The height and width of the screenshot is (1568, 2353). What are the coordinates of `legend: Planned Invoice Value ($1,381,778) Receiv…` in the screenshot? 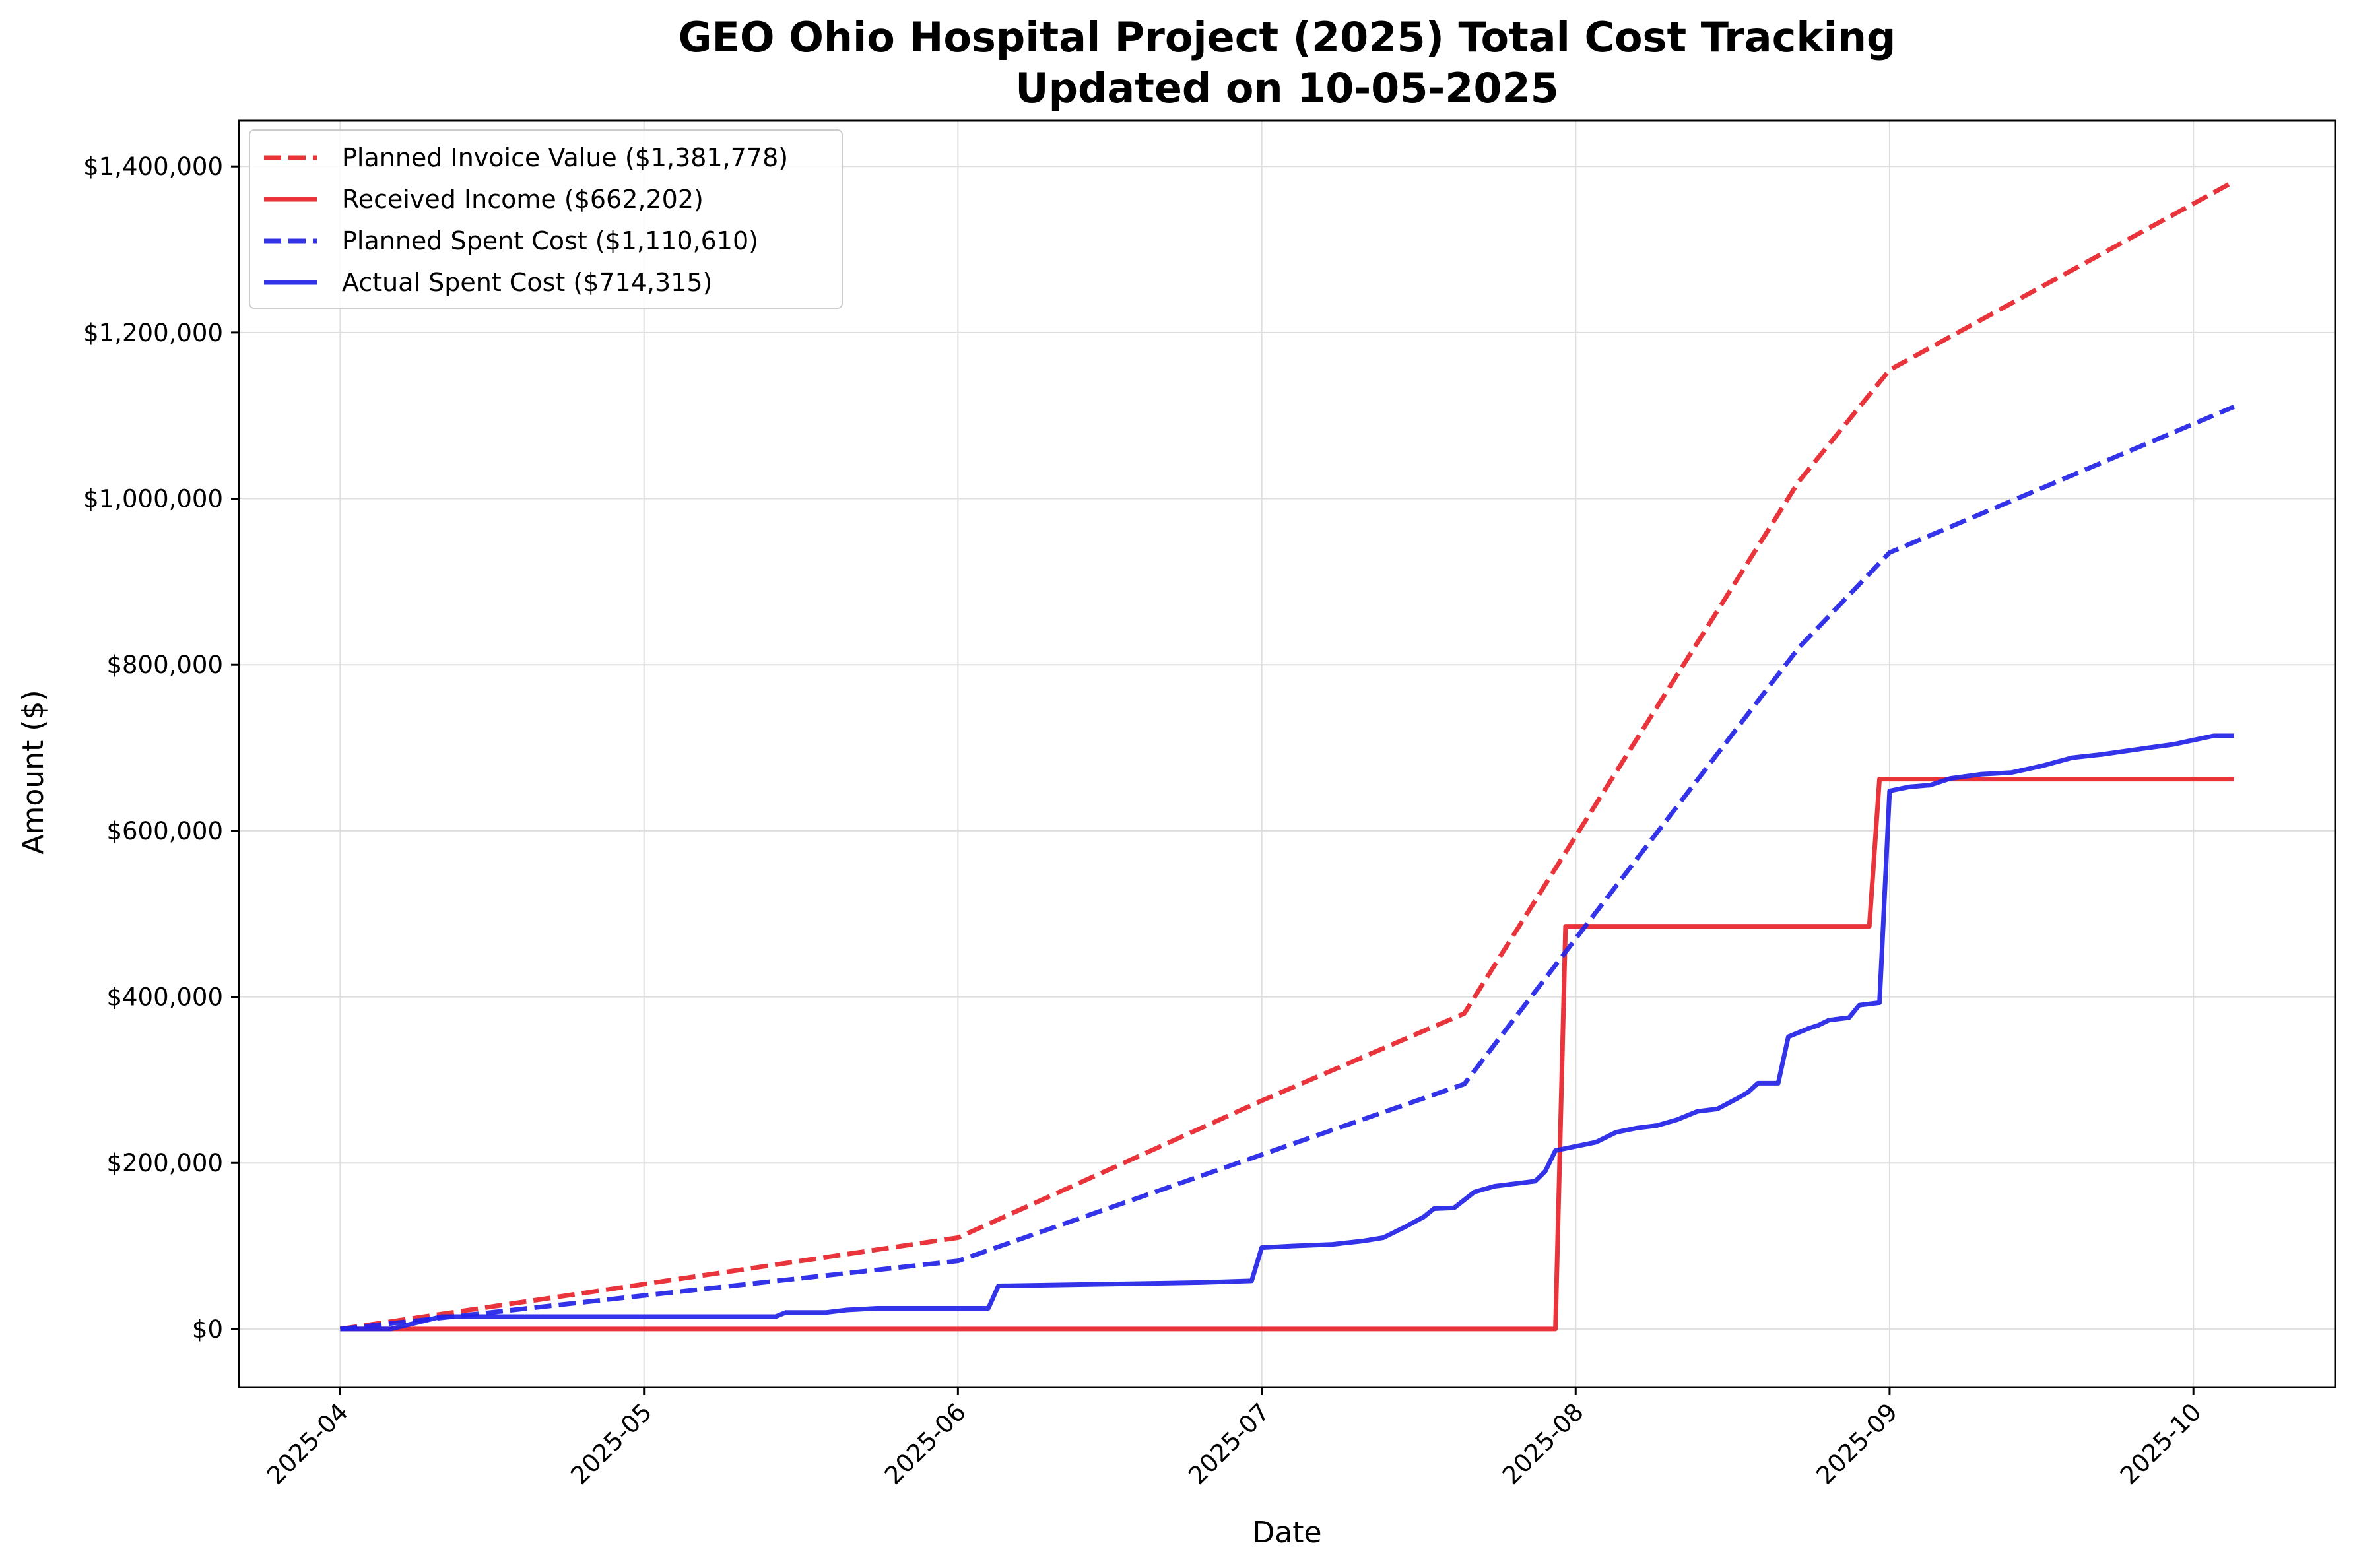 It's located at (546, 219).